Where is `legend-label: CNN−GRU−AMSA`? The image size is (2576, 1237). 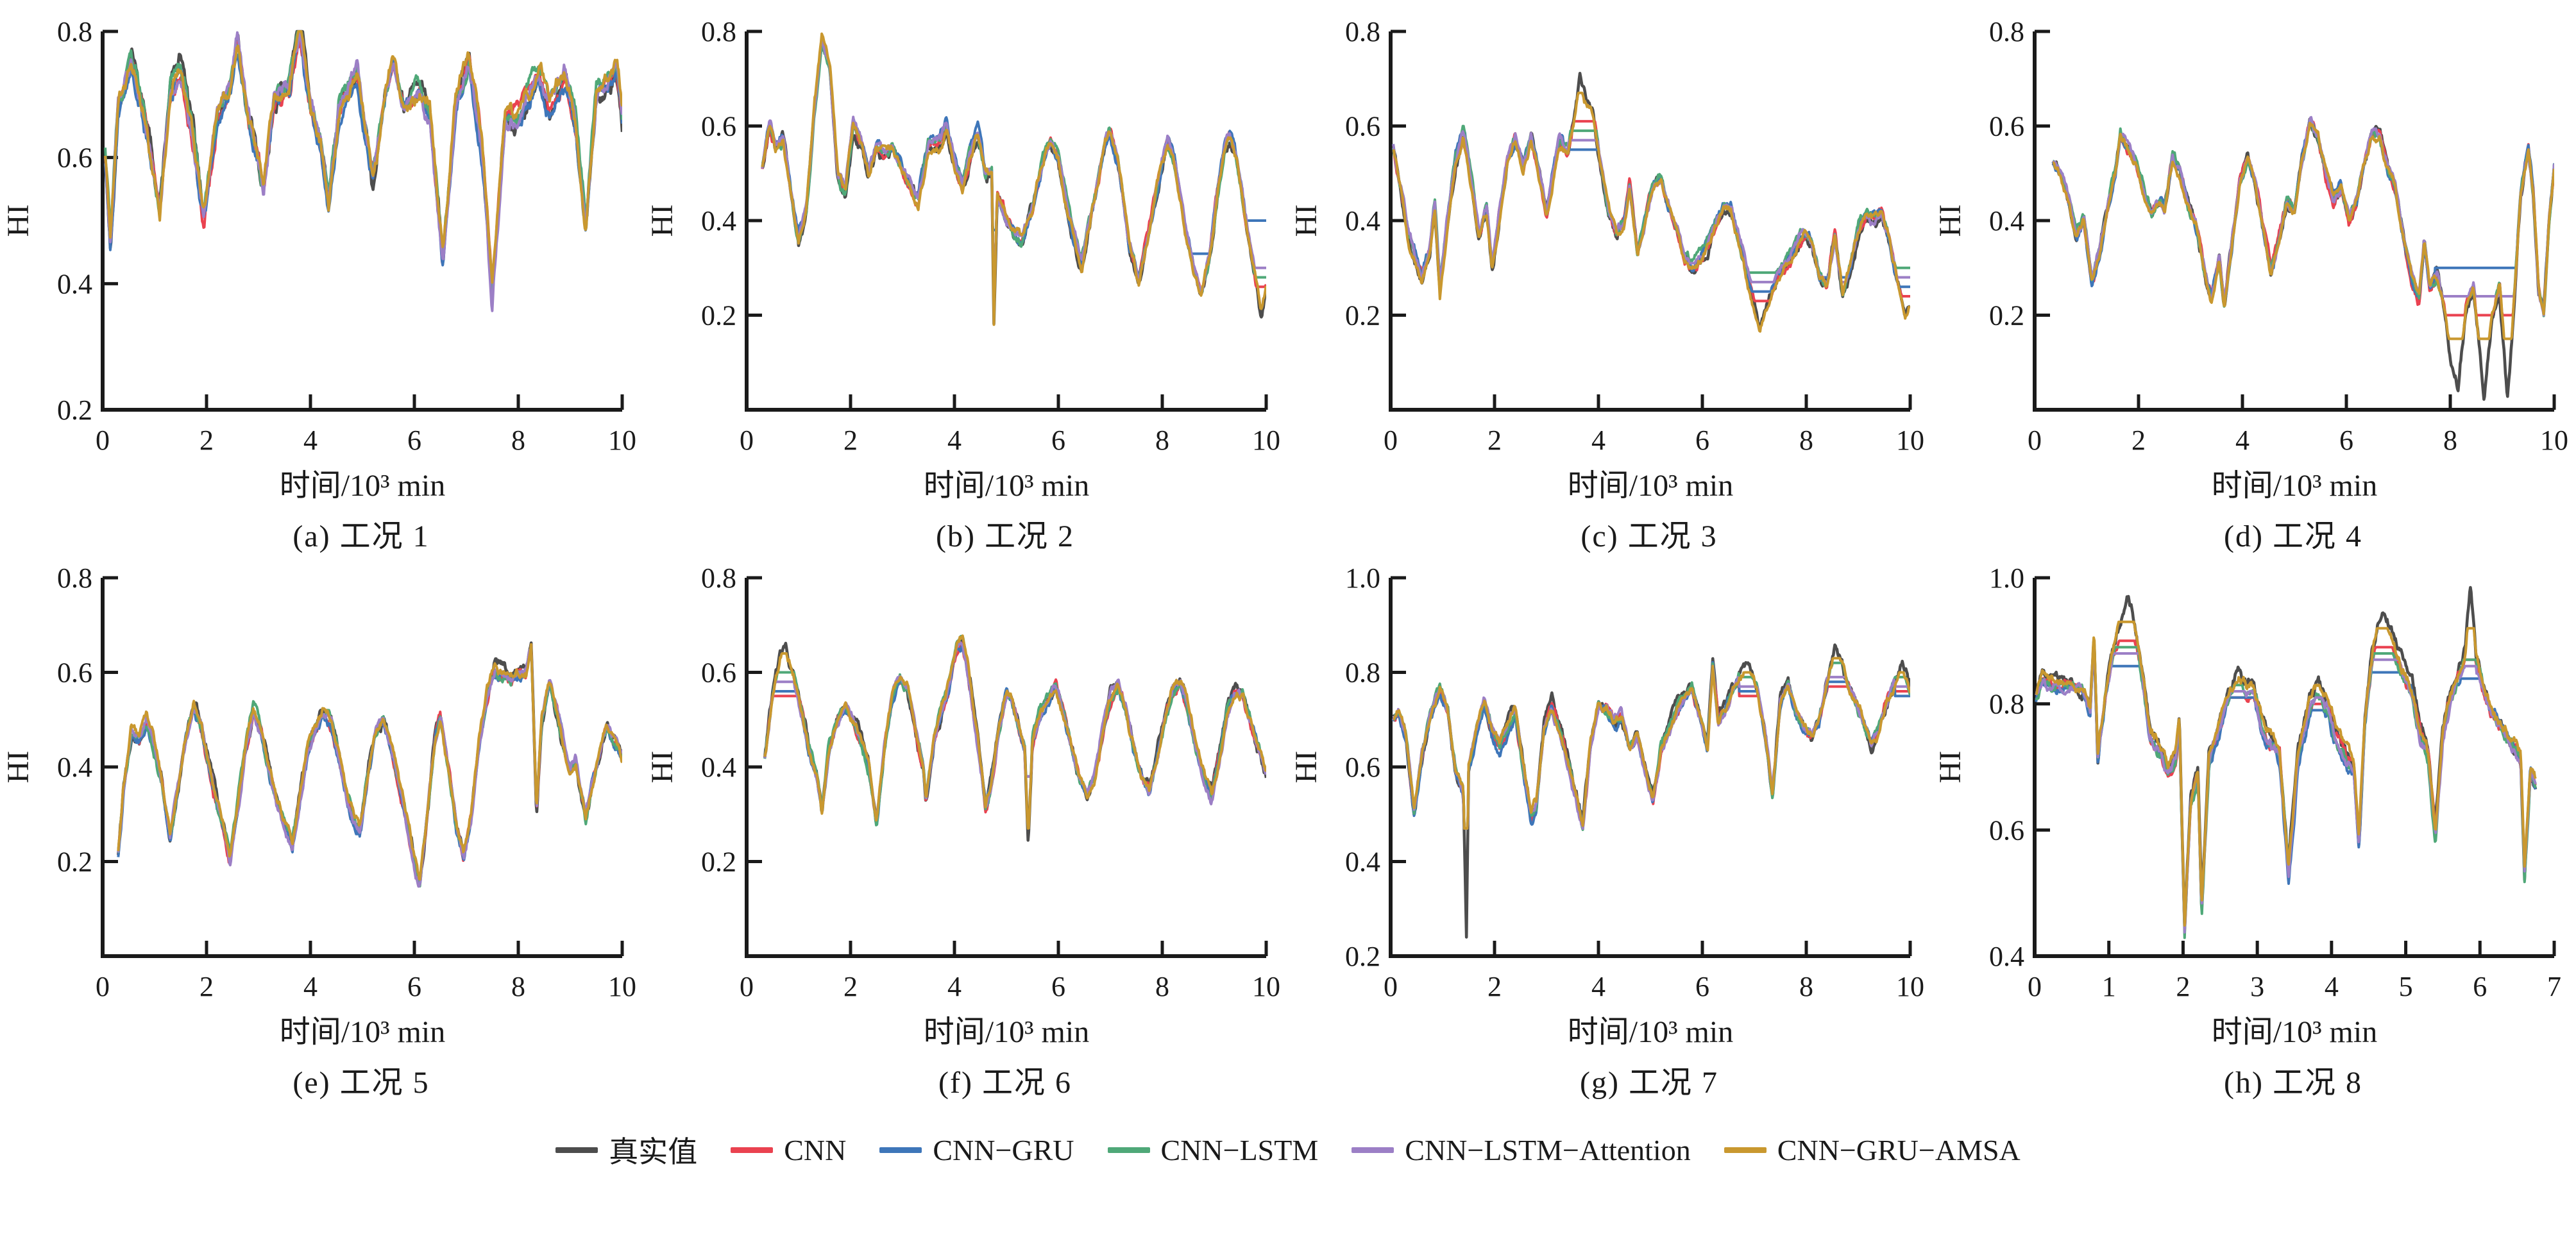 legend-label: CNN−GRU−AMSA is located at coordinates (1899, 1149).